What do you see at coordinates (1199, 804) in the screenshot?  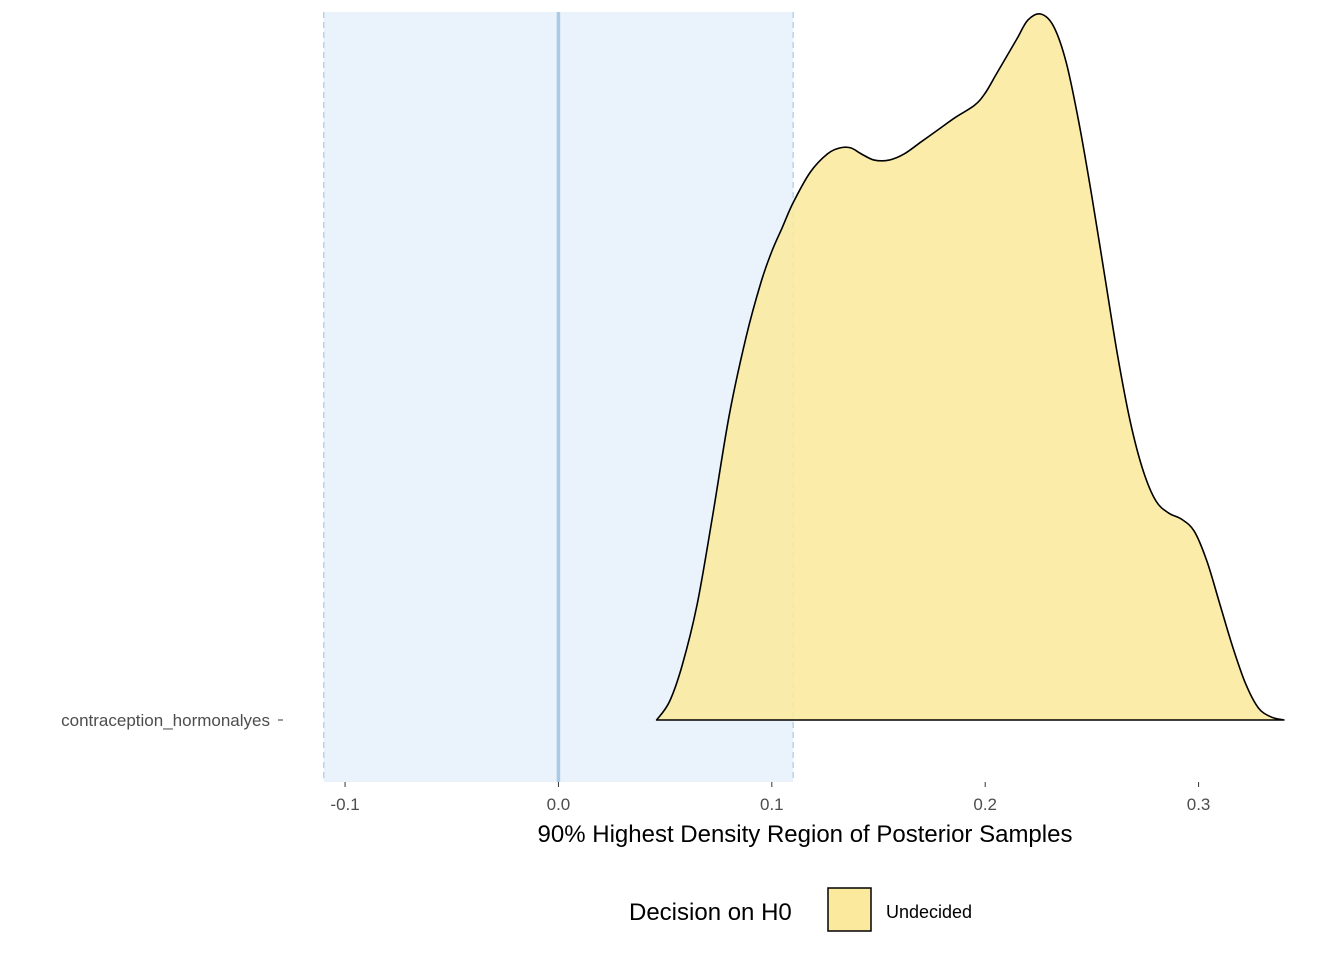 I see `x-tick-label: 0.3` at bounding box center [1199, 804].